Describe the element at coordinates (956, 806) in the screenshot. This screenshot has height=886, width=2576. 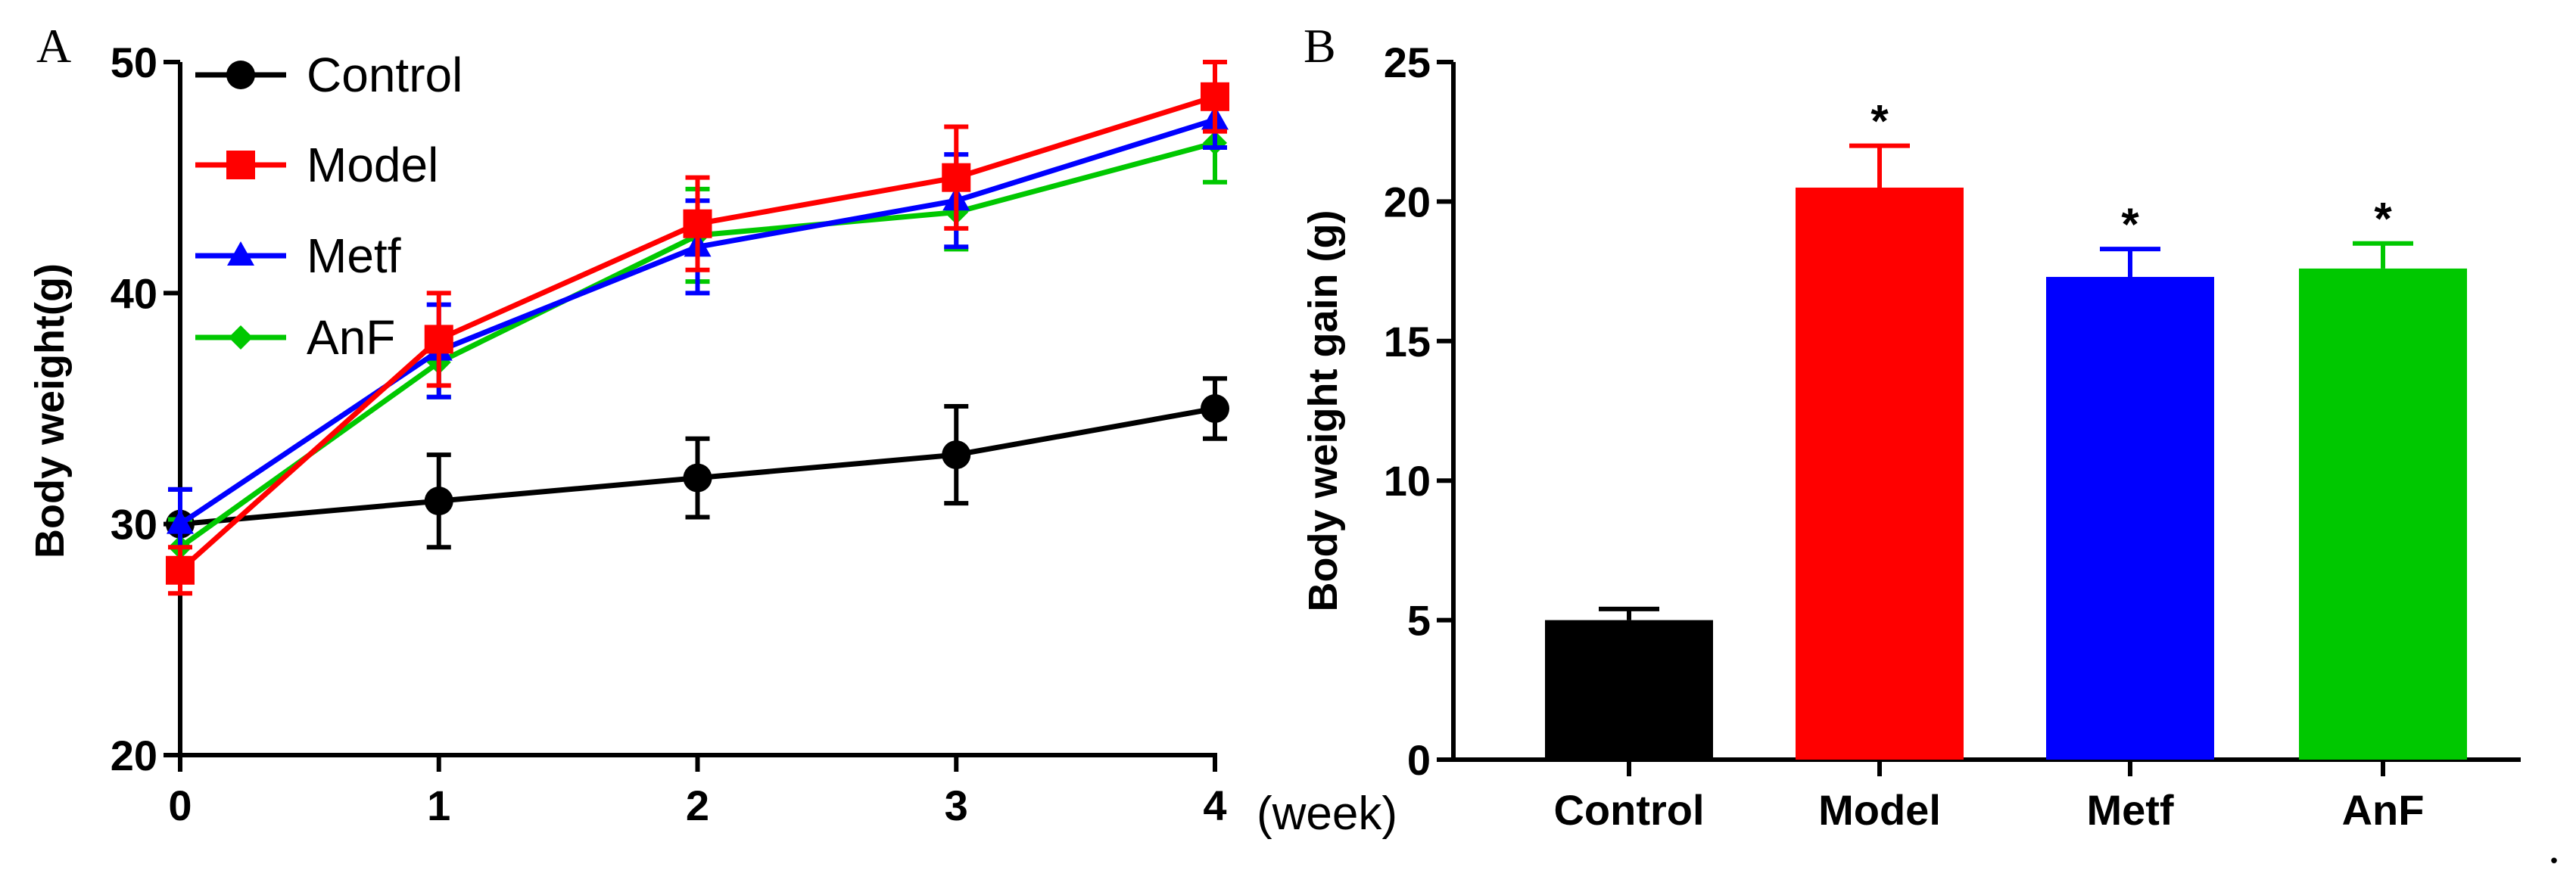
I see `panel-a-x-tick-label: 3` at that location.